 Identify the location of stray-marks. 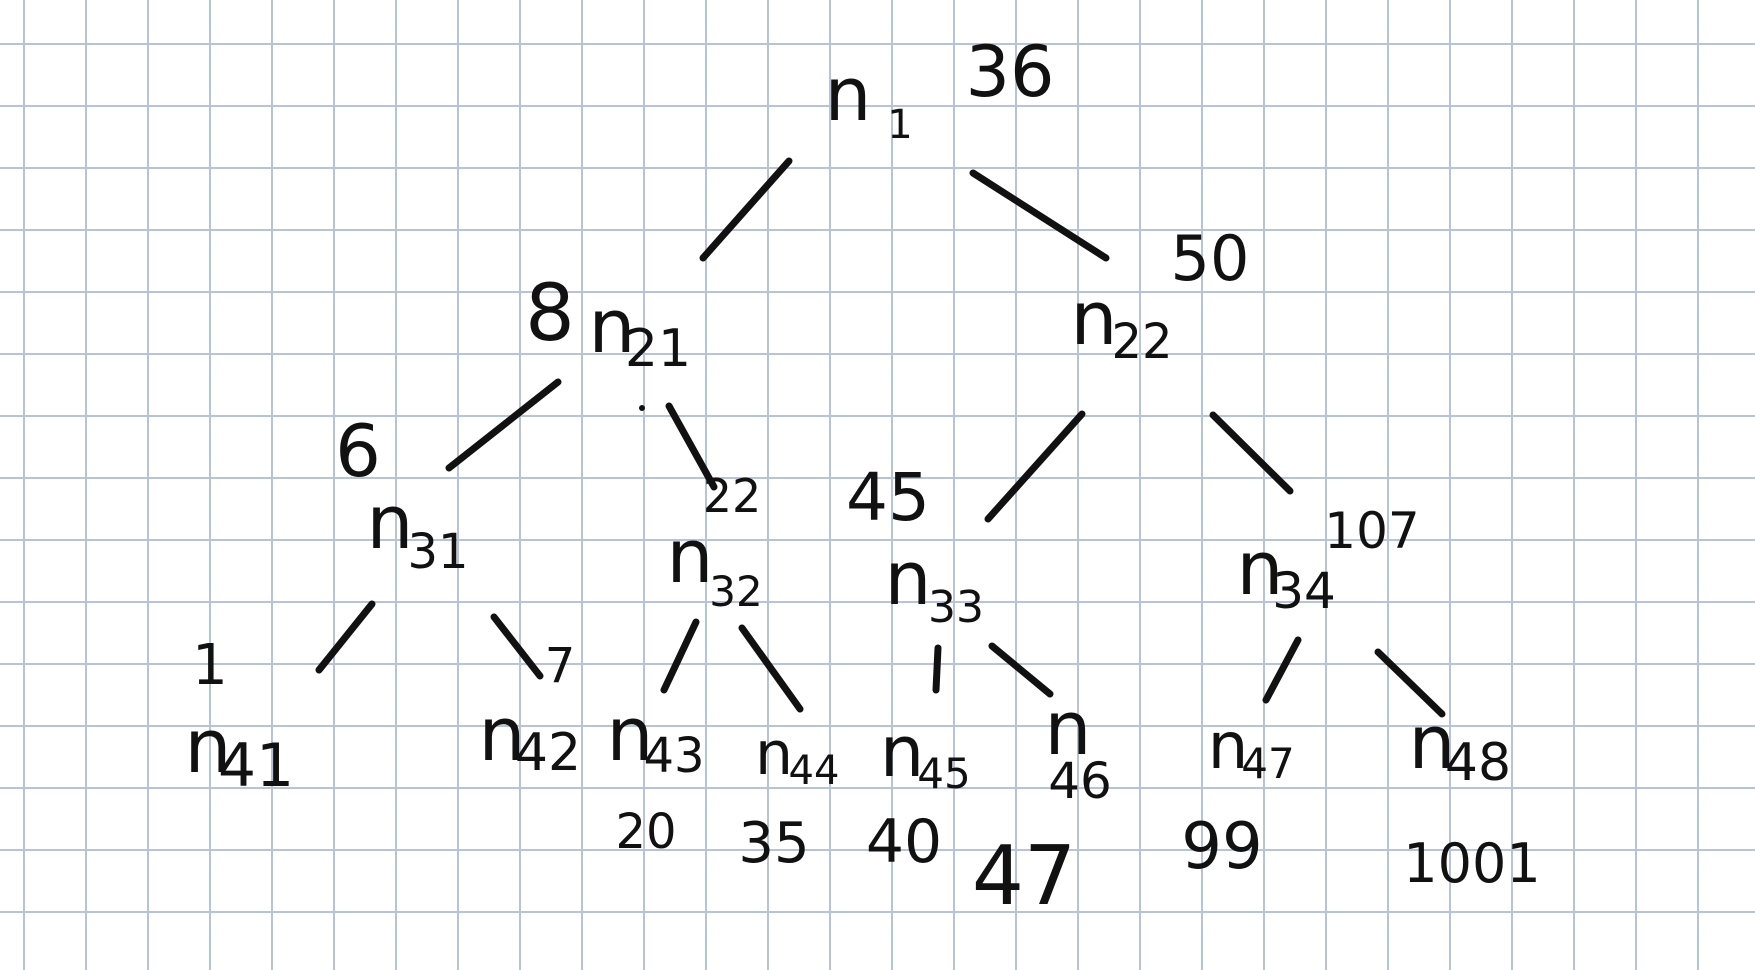
(642, 408).